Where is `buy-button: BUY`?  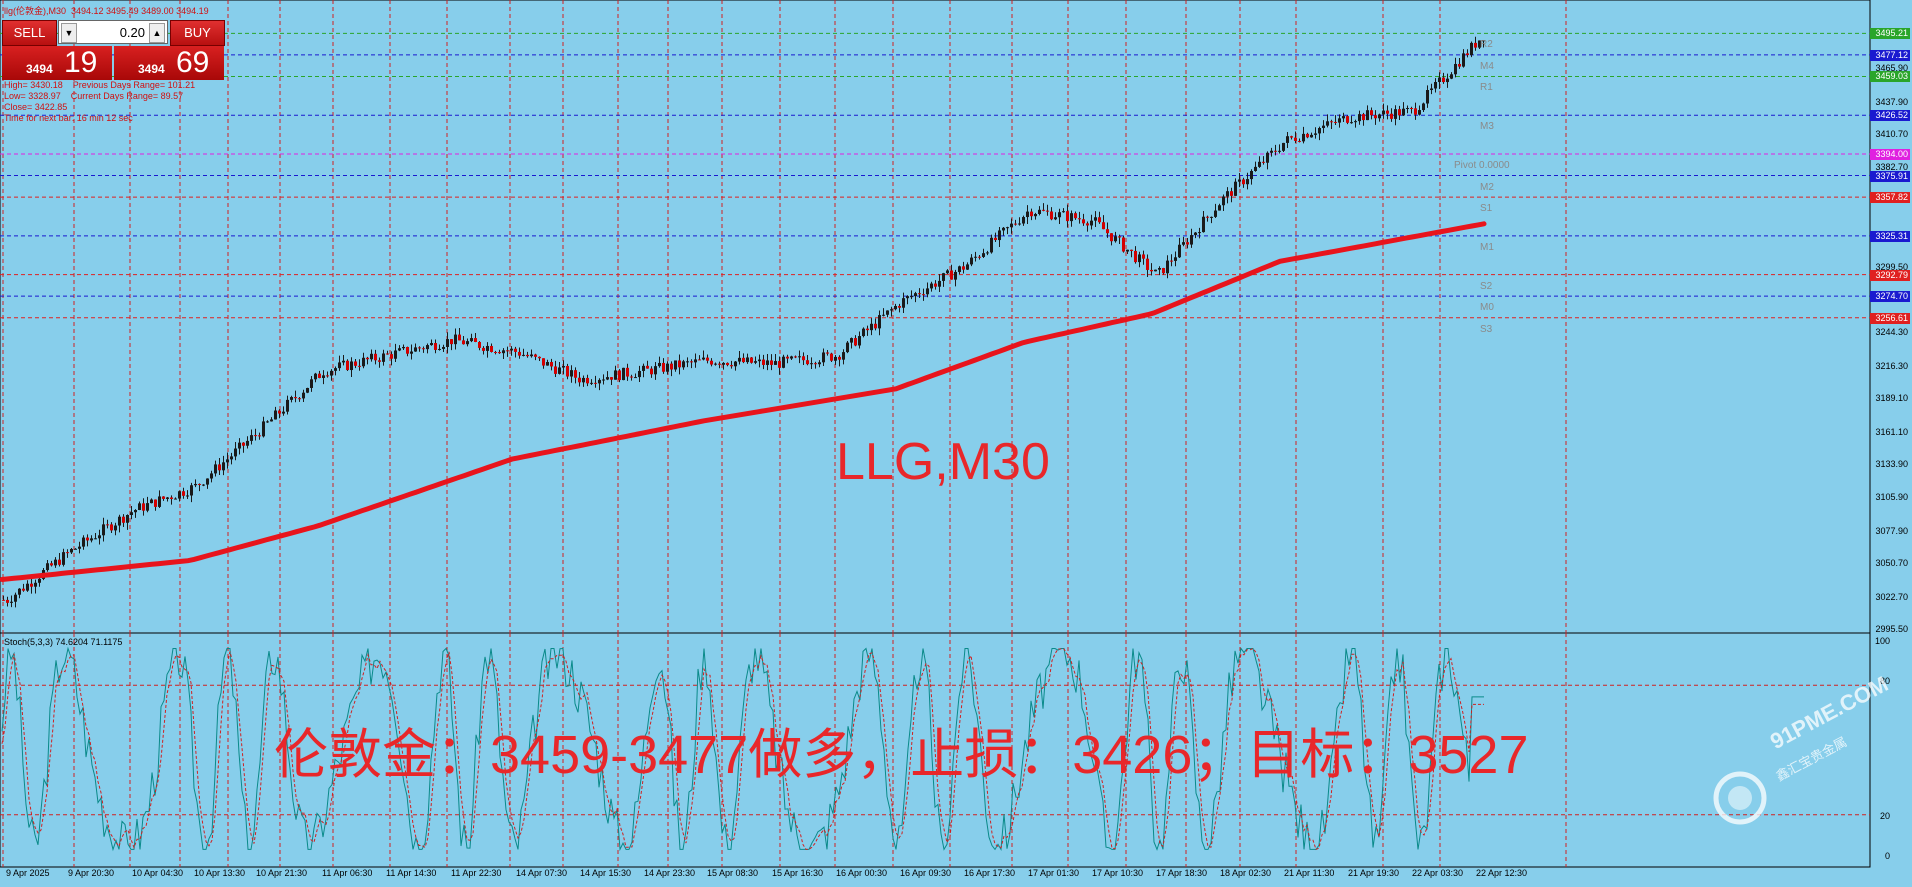 buy-button: BUY is located at coordinates (197, 33).